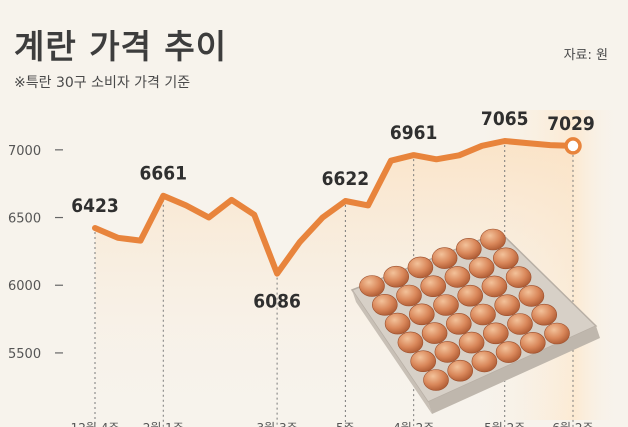 The height and width of the screenshot is (427, 628). I want to click on data-label: 6622, so click(346, 179).